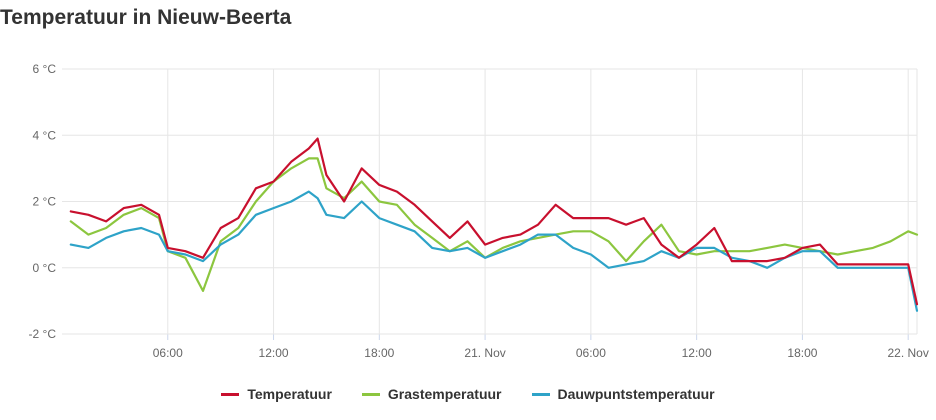  Describe the element at coordinates (636, 394) in the screenshot. I see `legend-label-dauwpunt: Dauwpuntstemperatuur` at that location.